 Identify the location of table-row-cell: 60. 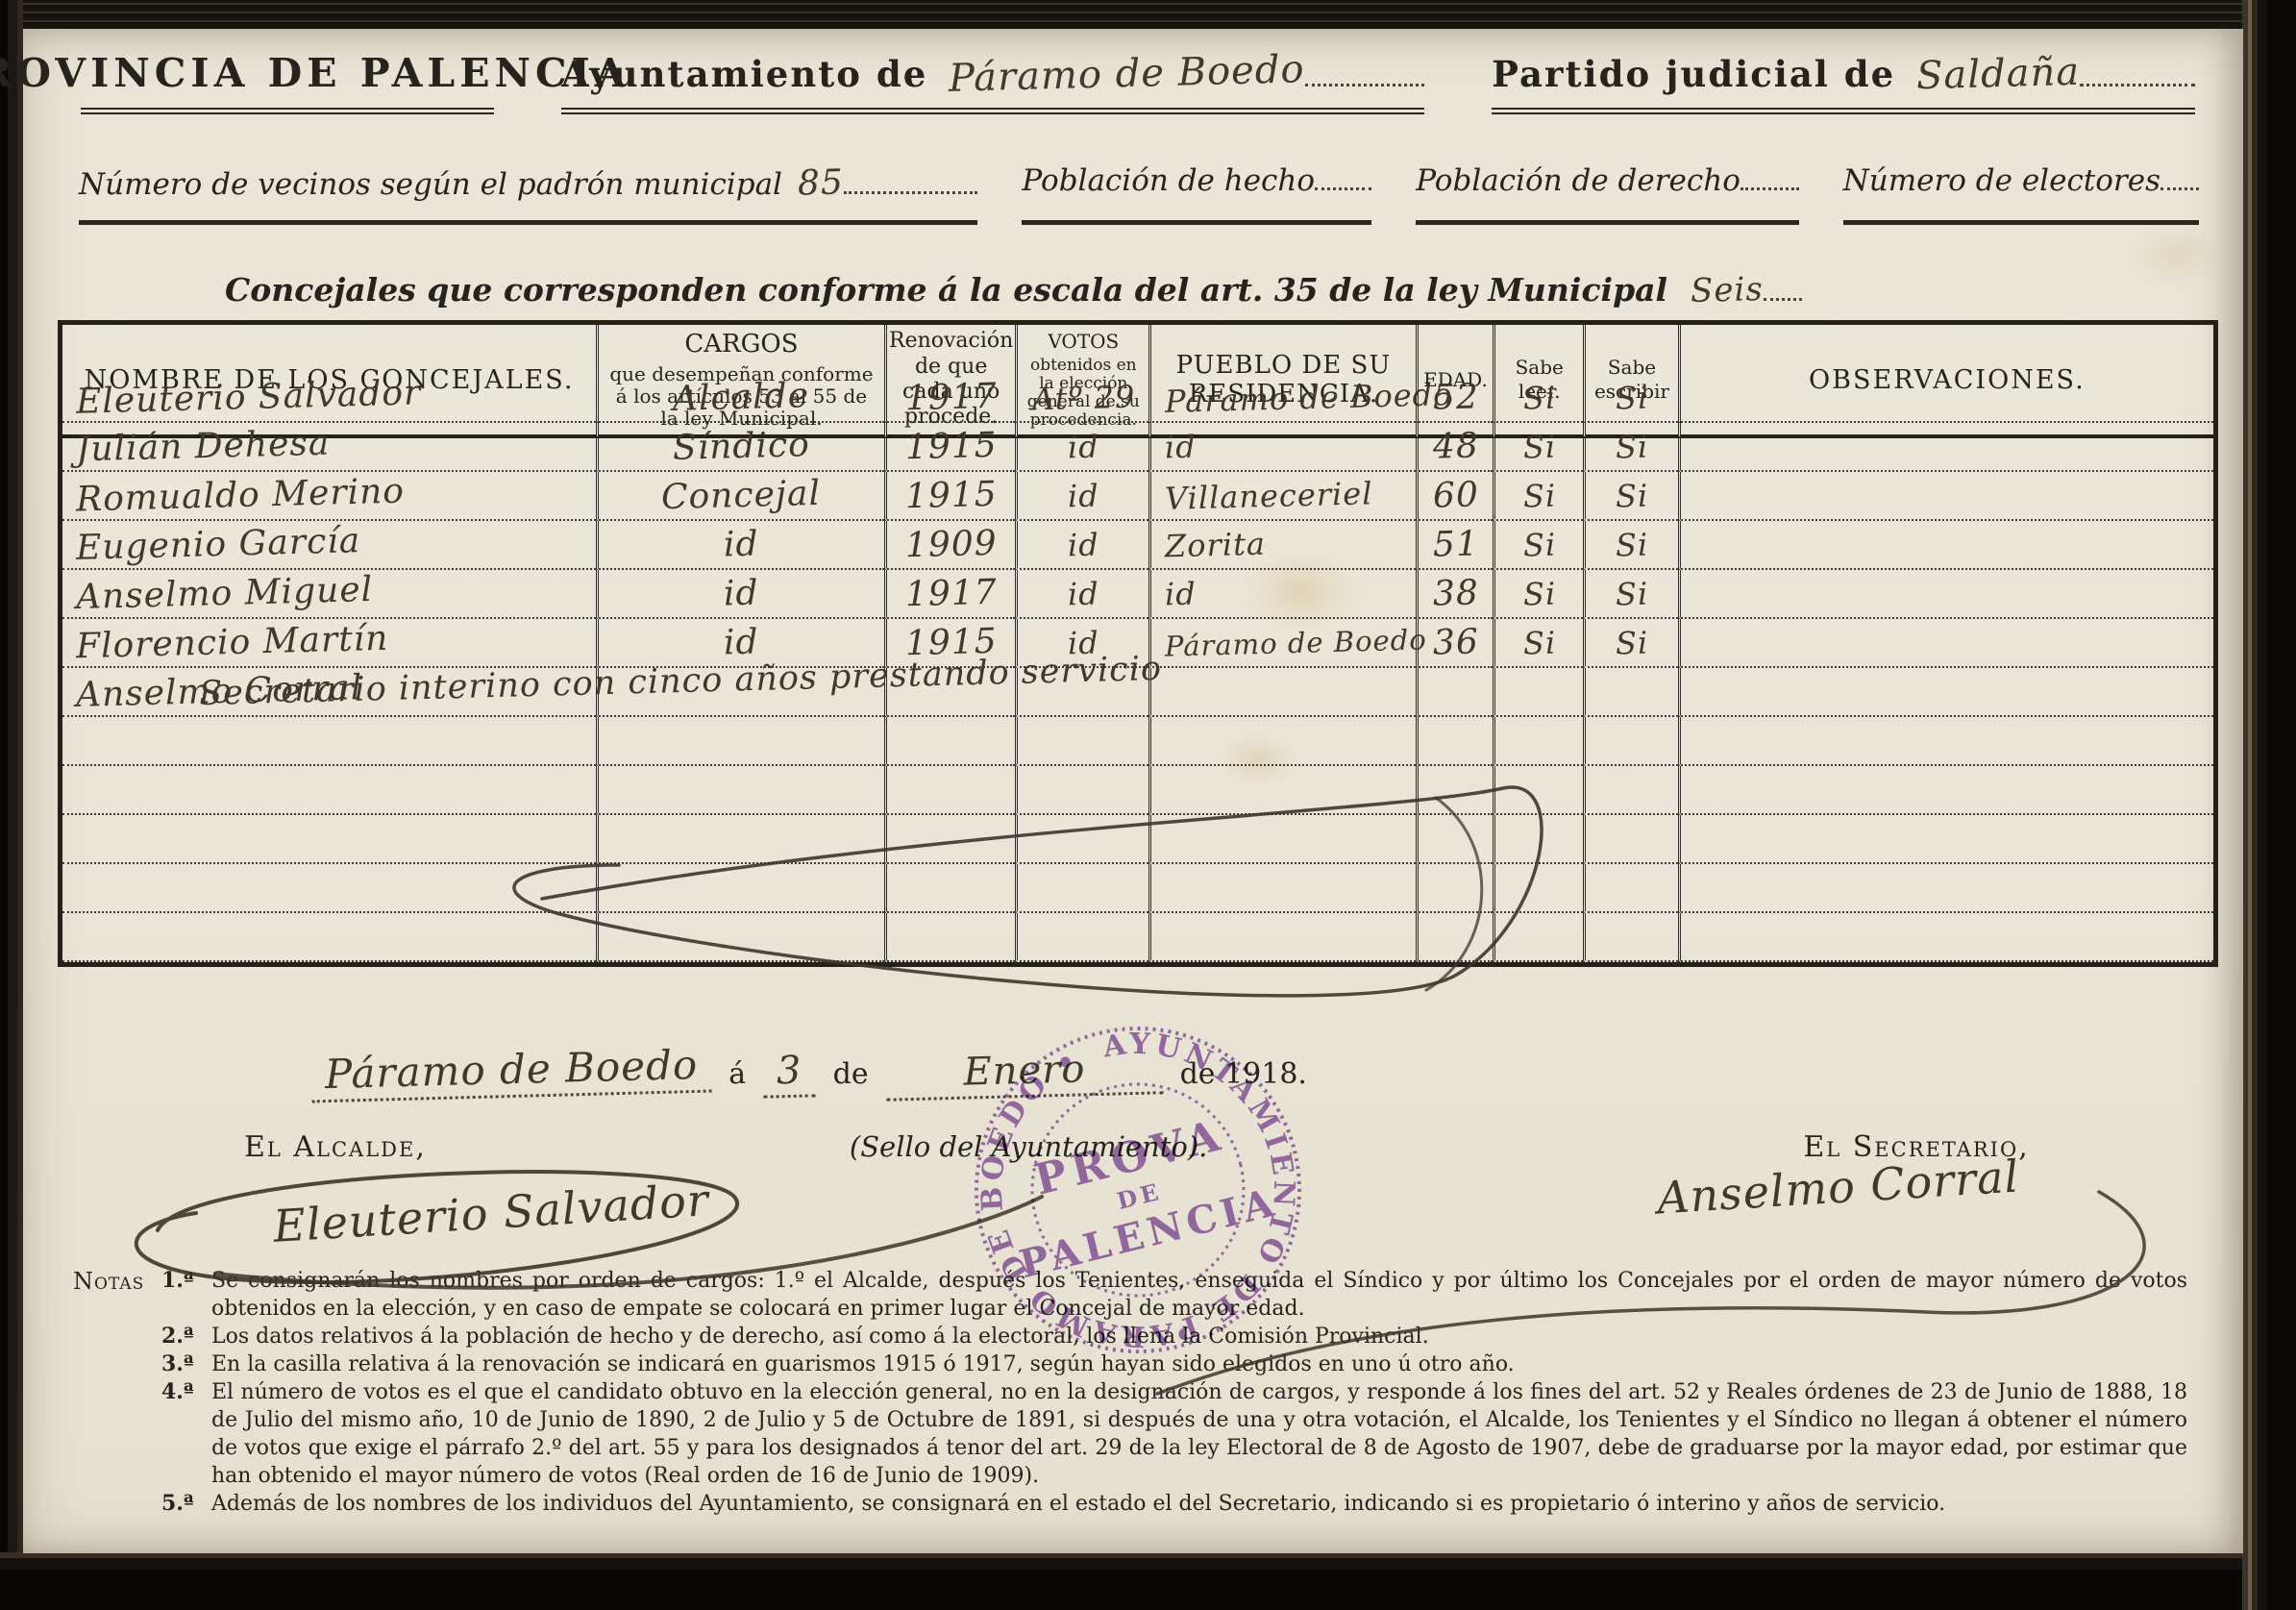
(1454, 496).